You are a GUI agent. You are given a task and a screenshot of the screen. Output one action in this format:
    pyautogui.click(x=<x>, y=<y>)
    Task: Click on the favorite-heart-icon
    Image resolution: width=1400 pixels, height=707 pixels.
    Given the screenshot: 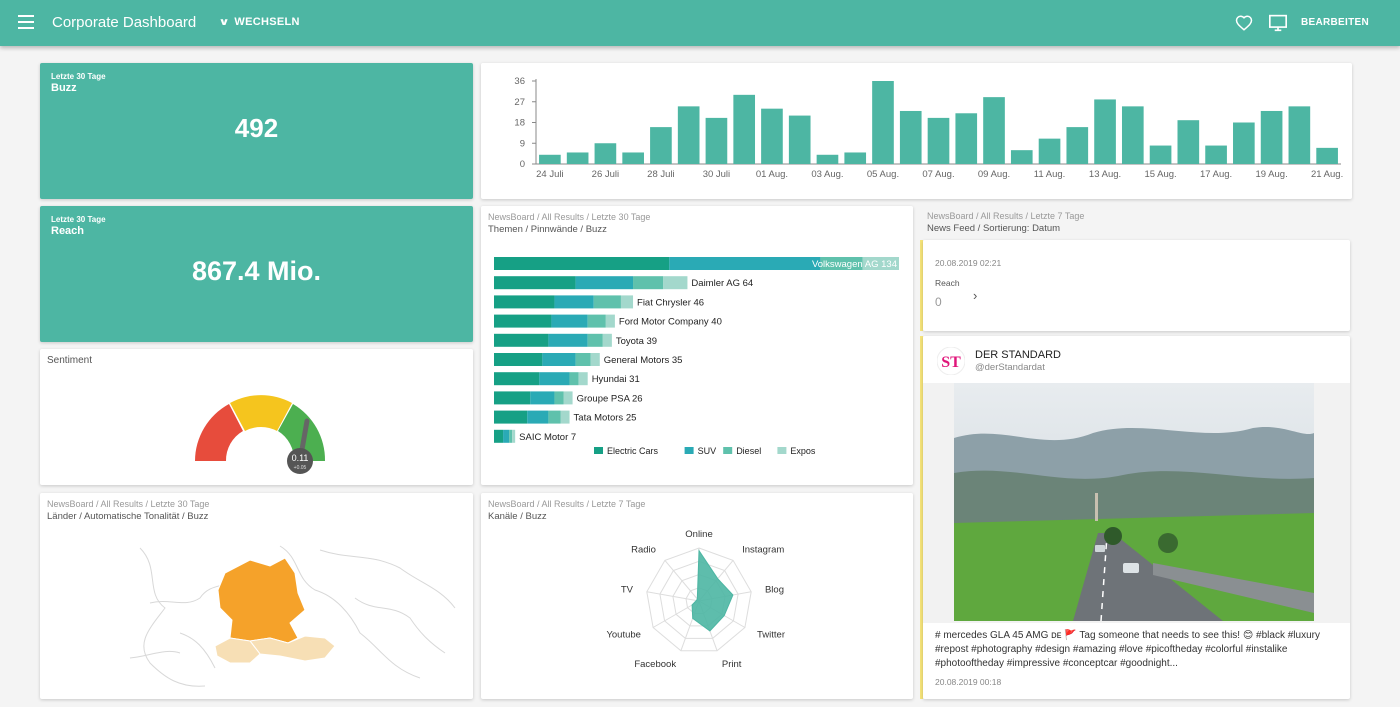 What is the action you would take?
    pyautogui.click(x=1244, y=23)
    